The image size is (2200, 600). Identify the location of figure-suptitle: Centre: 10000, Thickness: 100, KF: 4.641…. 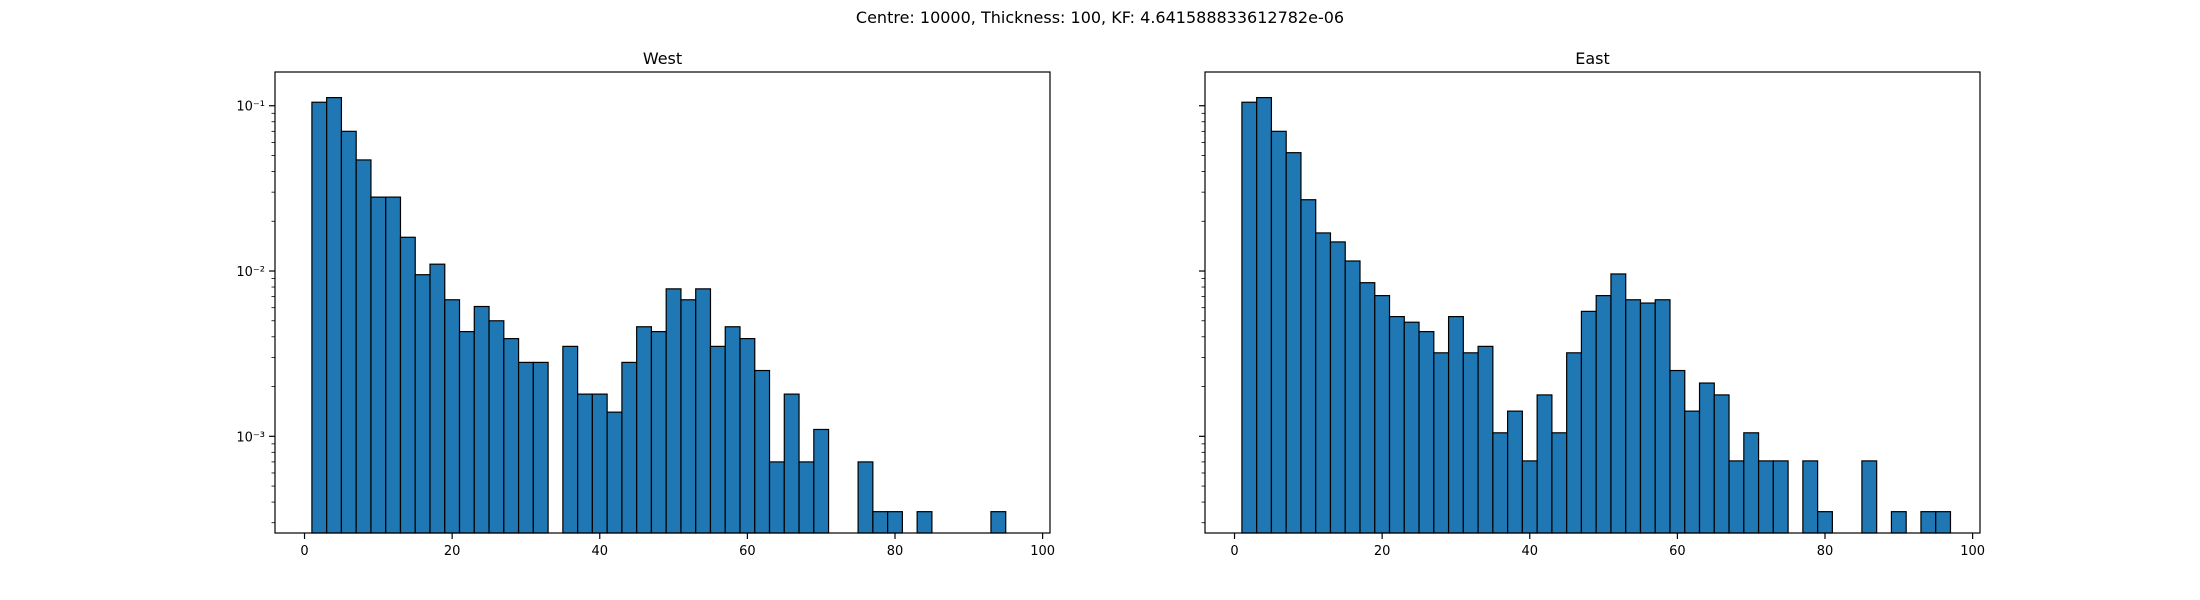
(1100, 17).